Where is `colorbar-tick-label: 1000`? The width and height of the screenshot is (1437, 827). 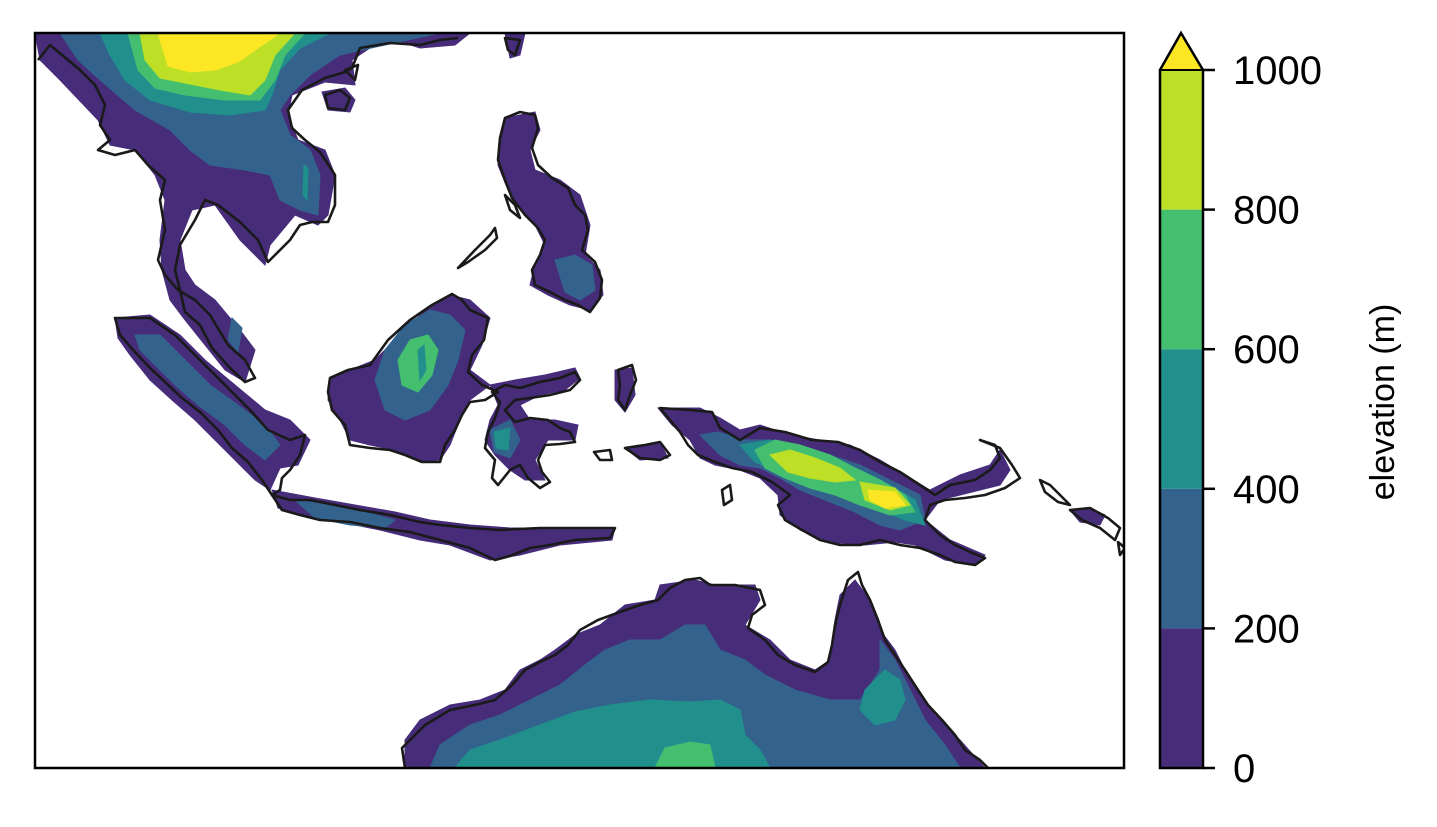 colorbar-tick-label: 1000 is located at coordinates (1277, 71).